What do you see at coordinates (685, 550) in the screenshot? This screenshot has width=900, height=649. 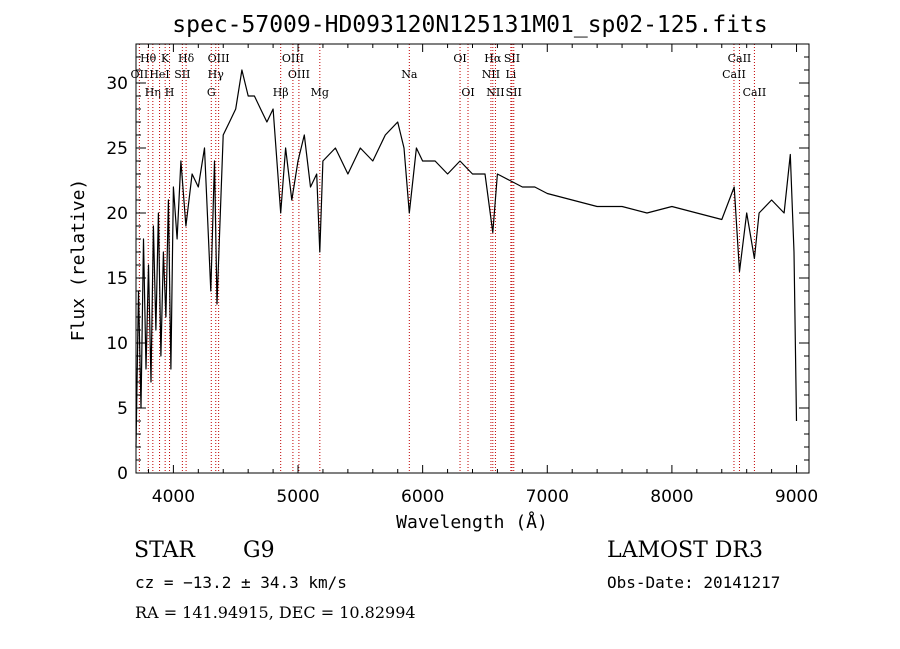 I see `survey-name: LAMOST DR3` at bounding box center [685, 550].